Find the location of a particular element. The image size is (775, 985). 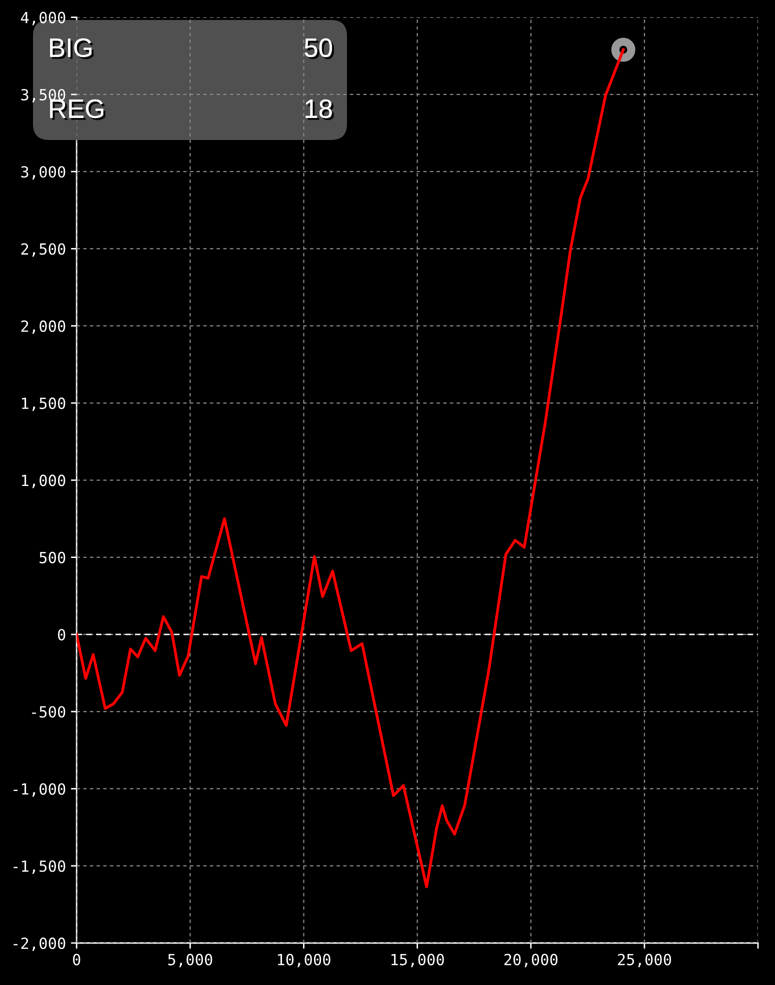

x-tick-label: 5,000 is located at coordinates (190, 961).